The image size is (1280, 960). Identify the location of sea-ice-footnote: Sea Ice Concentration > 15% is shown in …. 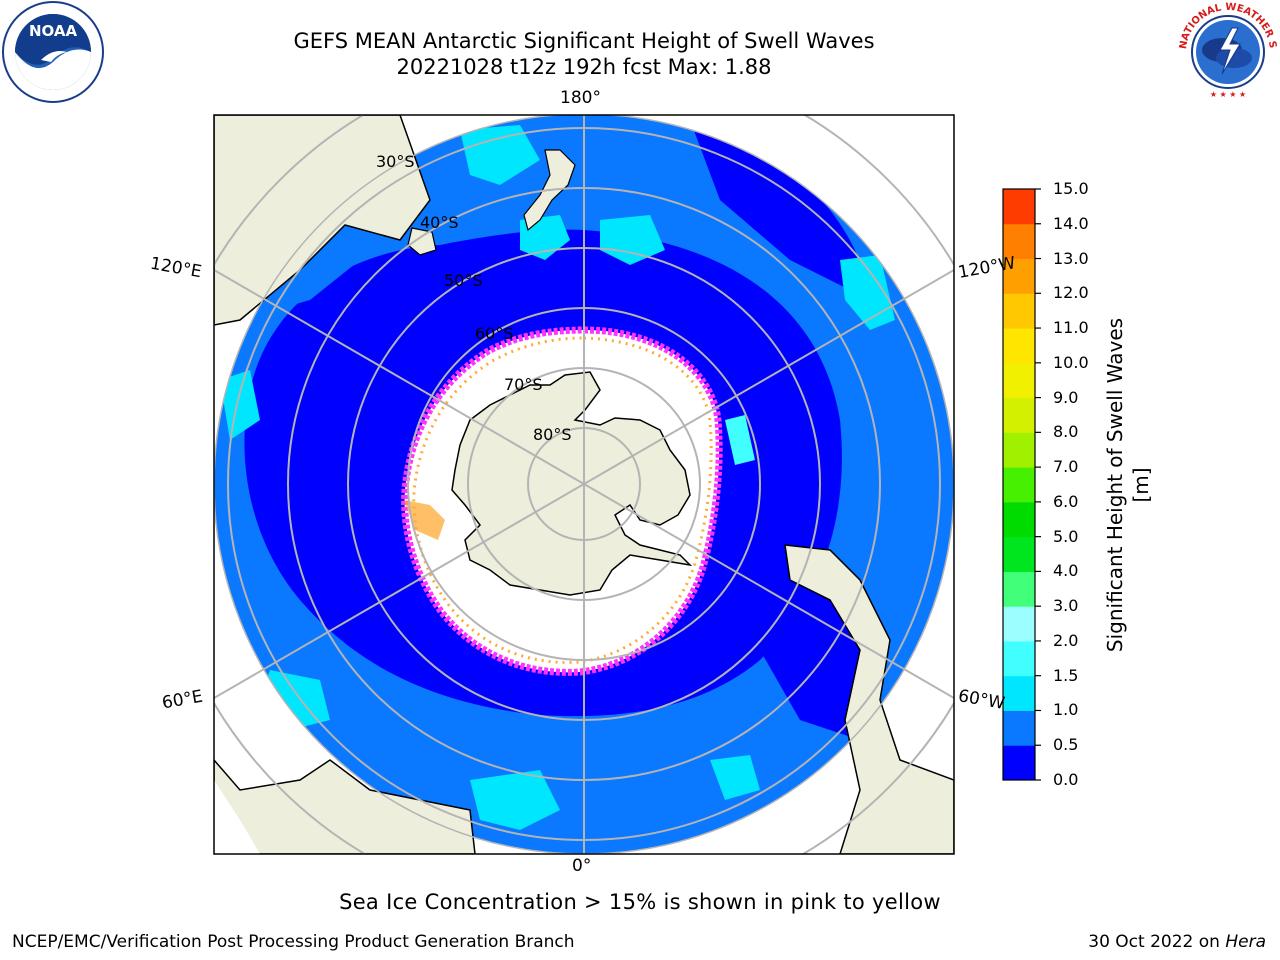
(640, 902).